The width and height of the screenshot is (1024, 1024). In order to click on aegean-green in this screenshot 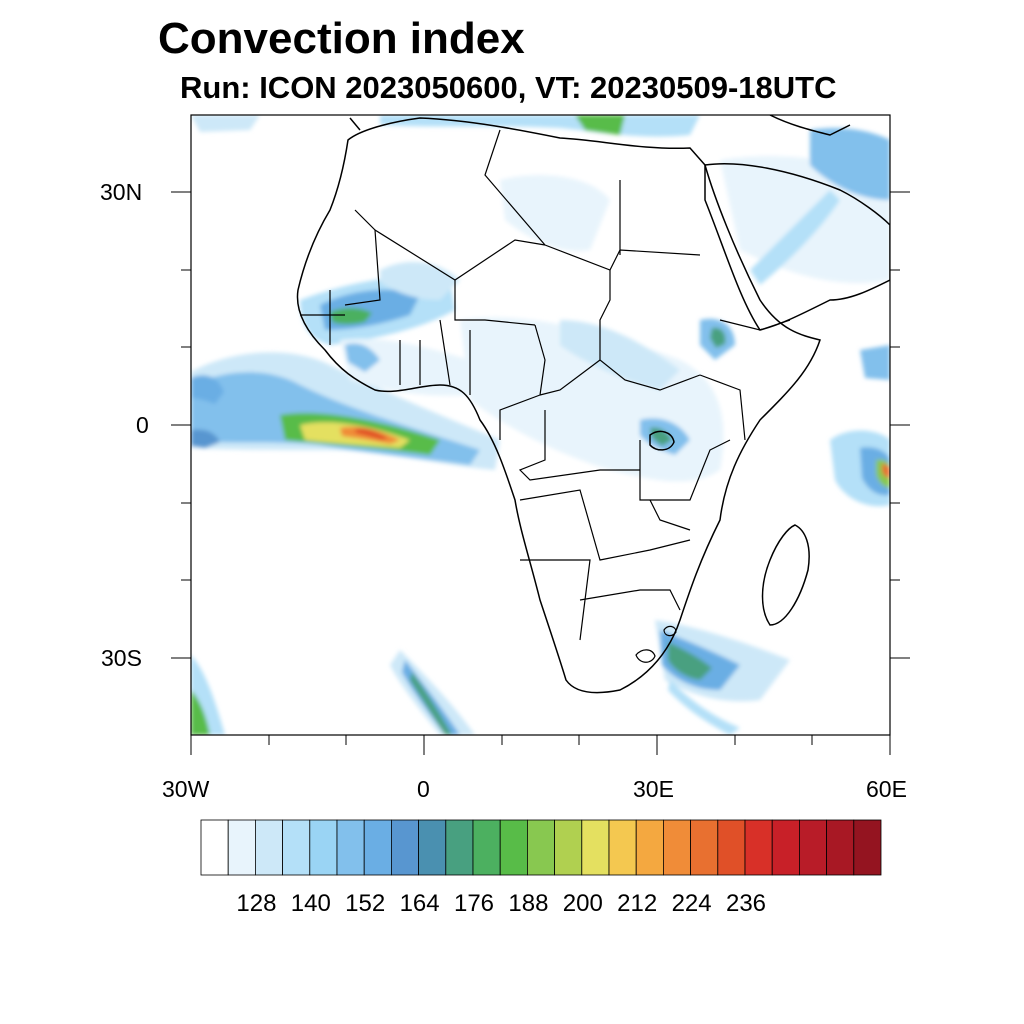, I will do `click(600, 125)`.